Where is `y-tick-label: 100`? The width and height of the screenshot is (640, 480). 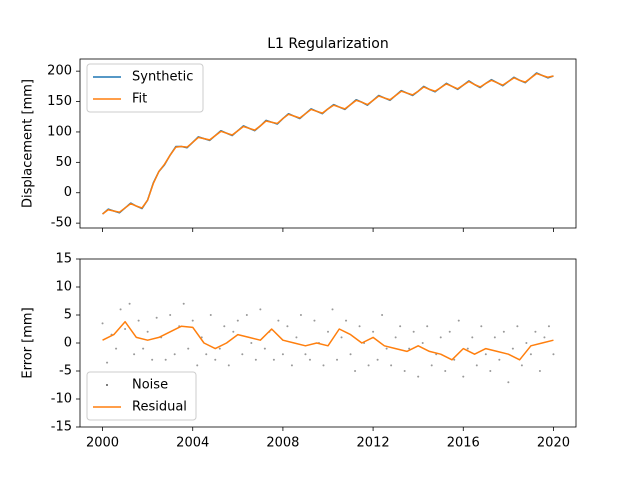 y-tick-label: 100 is located at coordinates (59, 131).